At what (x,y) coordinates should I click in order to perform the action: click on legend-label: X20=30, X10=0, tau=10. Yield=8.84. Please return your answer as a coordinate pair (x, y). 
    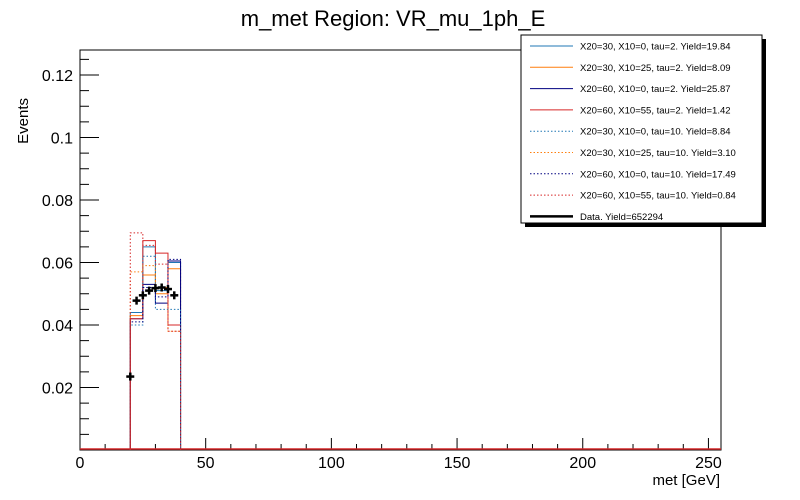
    Looking at the image, I should click on (655, 132).